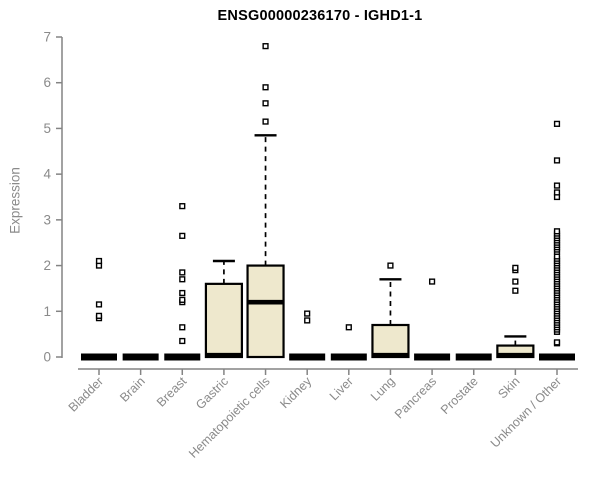  I want to click on x-tick-label: Unknown / Other, so click(526, 412).